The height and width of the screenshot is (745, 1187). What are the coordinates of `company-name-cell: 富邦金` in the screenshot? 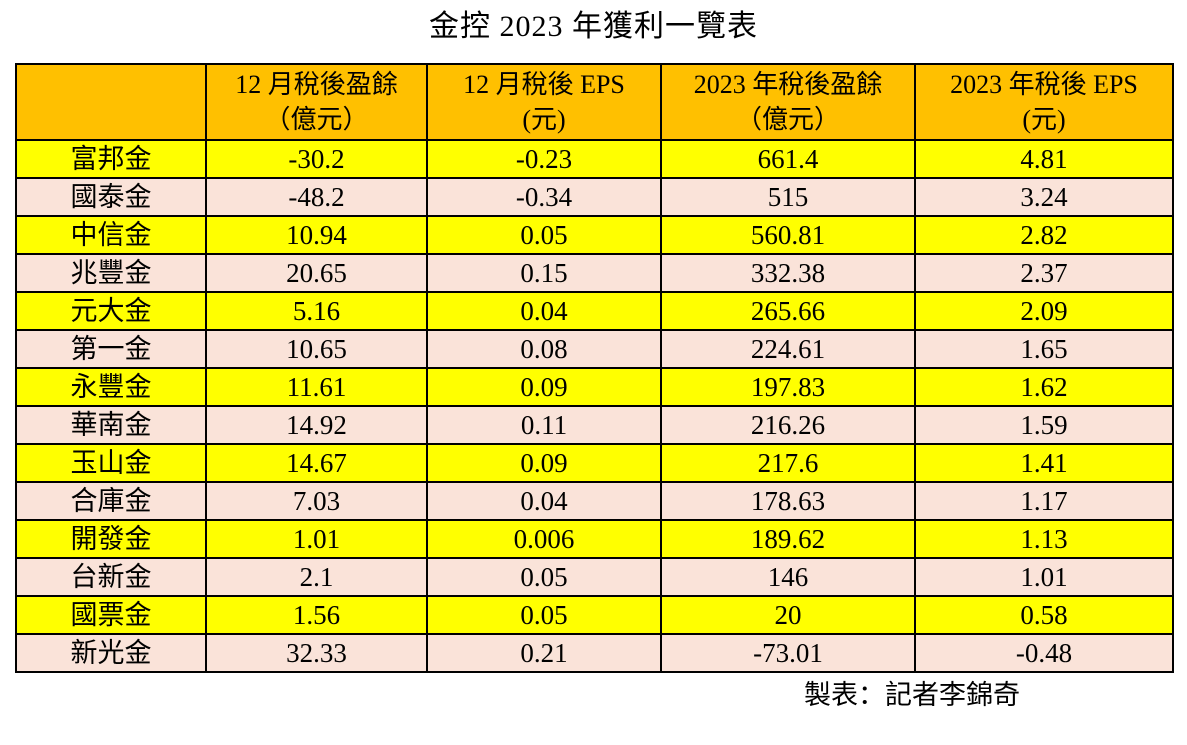 It's located at (111, 159).